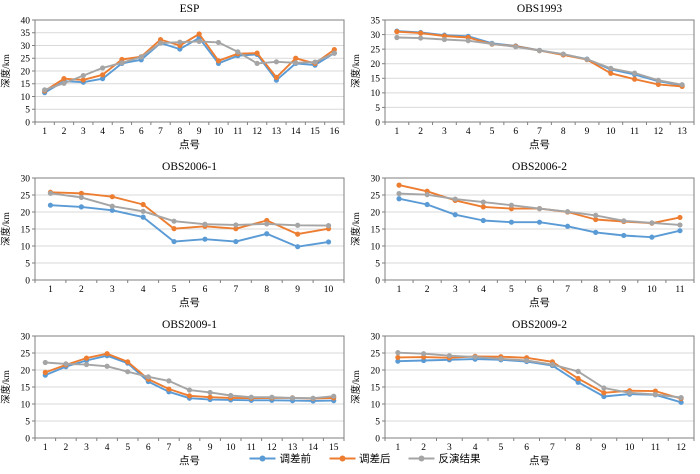 This screenshot has width=700, height=474. What do you see at coordinates (659, 132) in the screenshot?
I see `x-tick-label: 12` at bounding box center [659, 132].